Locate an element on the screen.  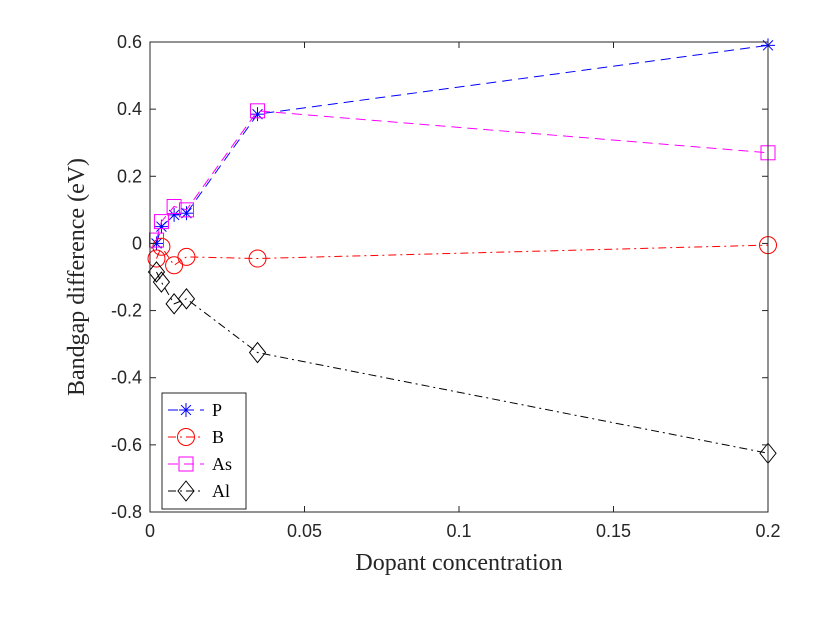
y-tick-label: -0.2 is located at coordinates (126, 311).